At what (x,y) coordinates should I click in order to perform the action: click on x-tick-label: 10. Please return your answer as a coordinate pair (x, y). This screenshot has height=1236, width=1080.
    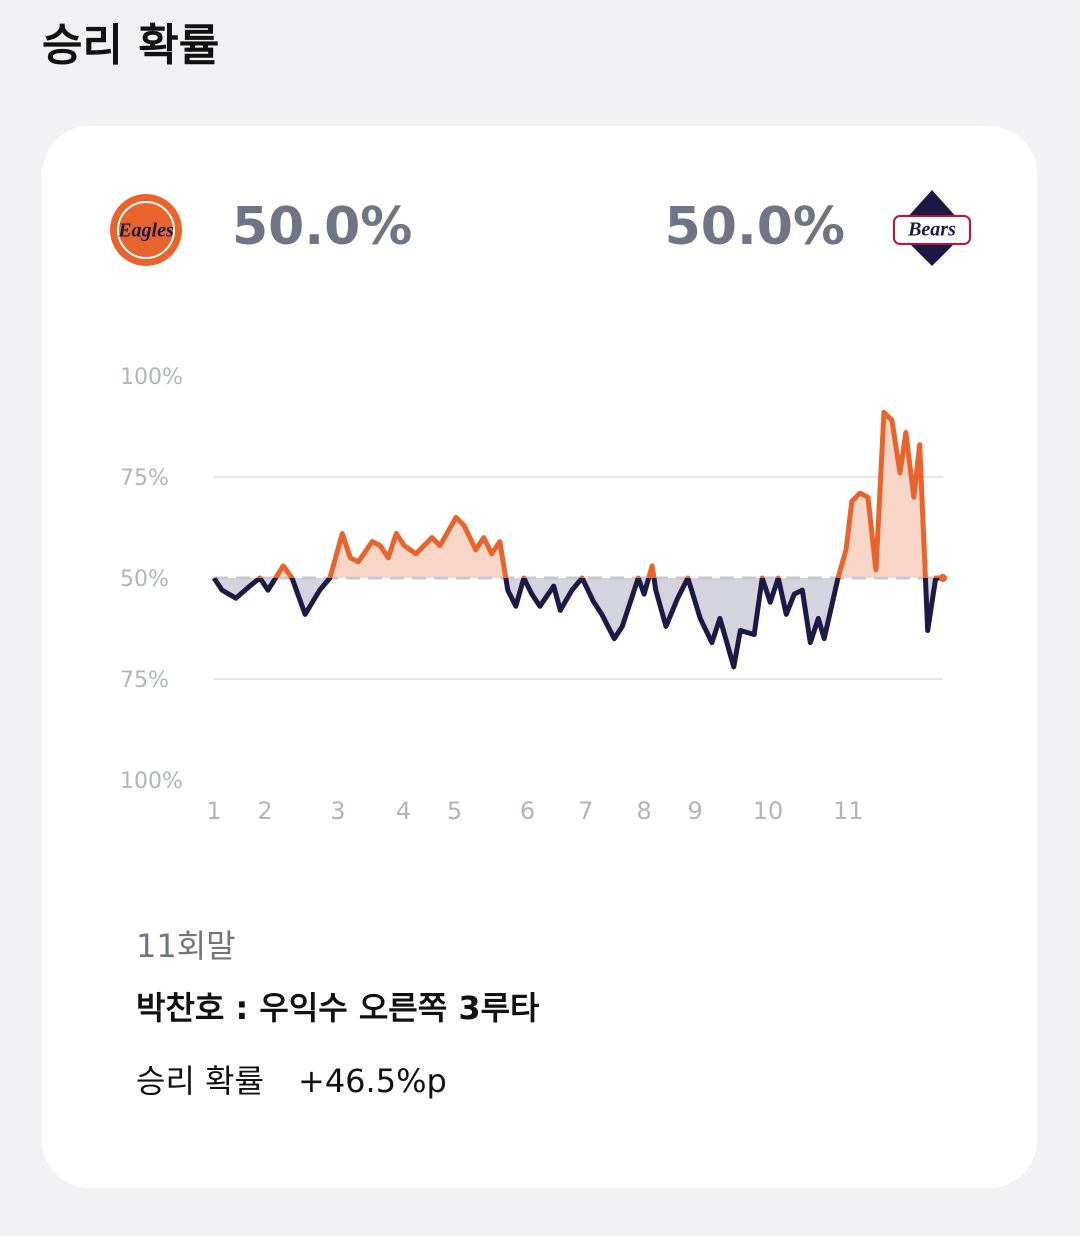
    Looking at the image, I should click on (768, 811).